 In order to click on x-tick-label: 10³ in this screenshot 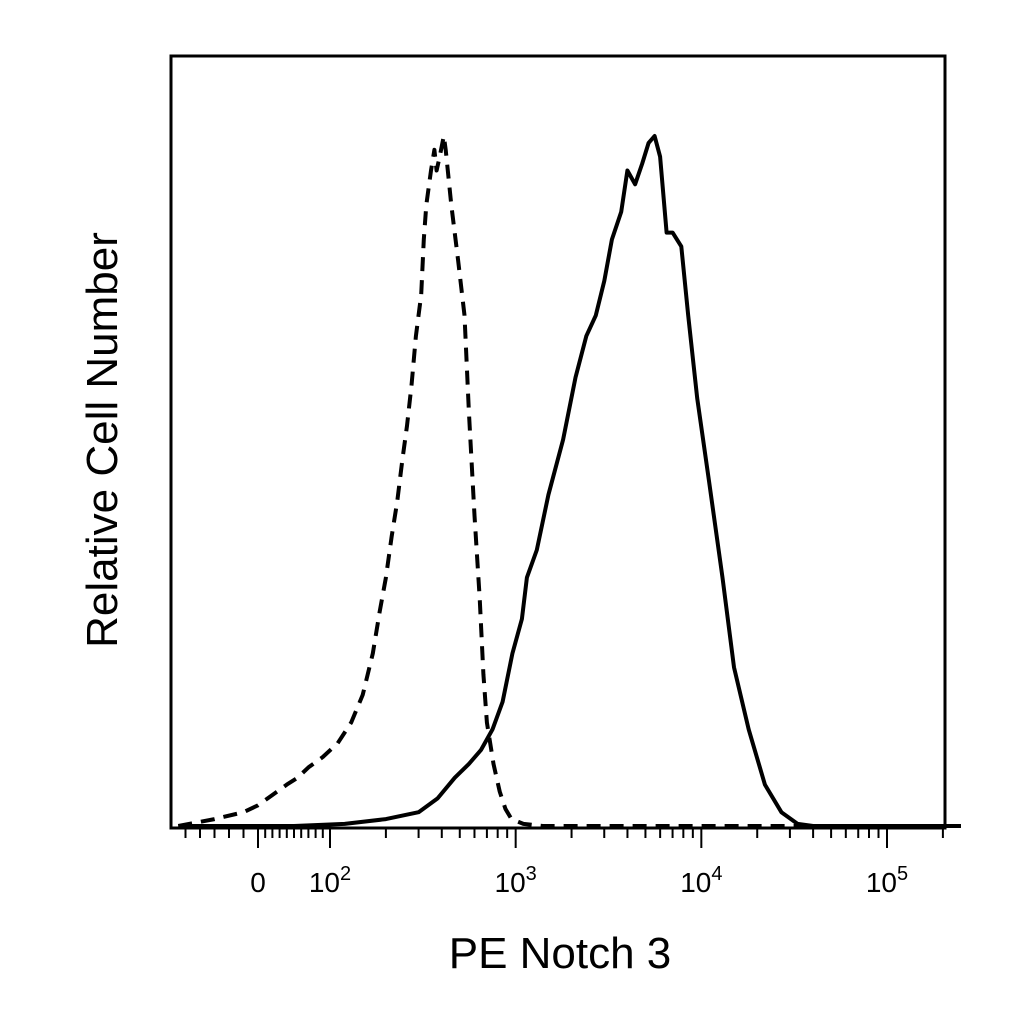, I will do `click(516, 880)`.